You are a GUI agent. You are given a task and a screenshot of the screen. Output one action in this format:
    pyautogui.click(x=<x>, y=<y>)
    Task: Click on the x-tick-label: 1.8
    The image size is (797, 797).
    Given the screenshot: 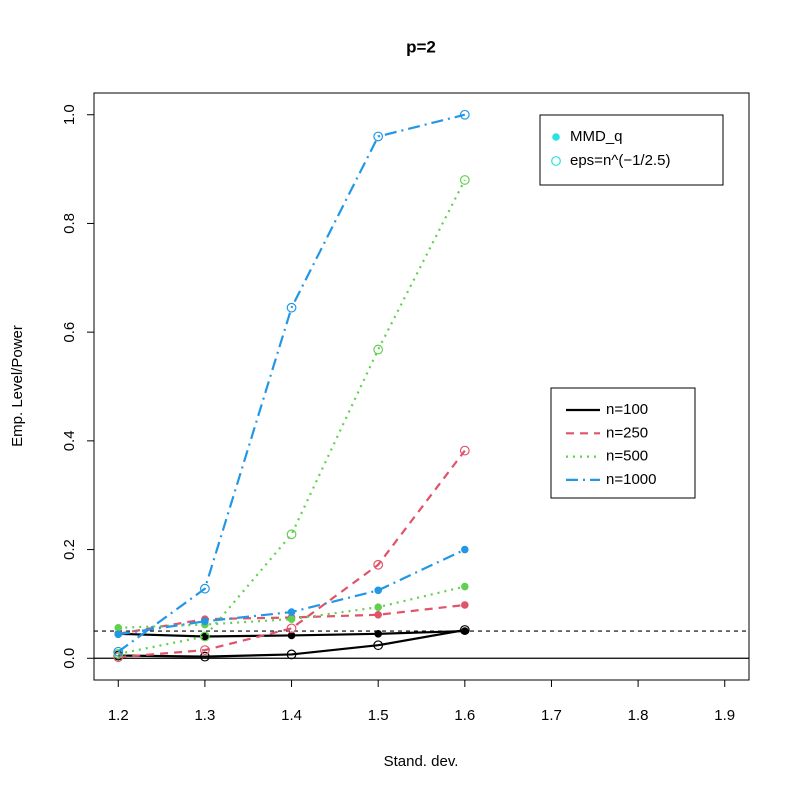 What is the action you would take?
    pyautogui.click(x=638, y=715)
    